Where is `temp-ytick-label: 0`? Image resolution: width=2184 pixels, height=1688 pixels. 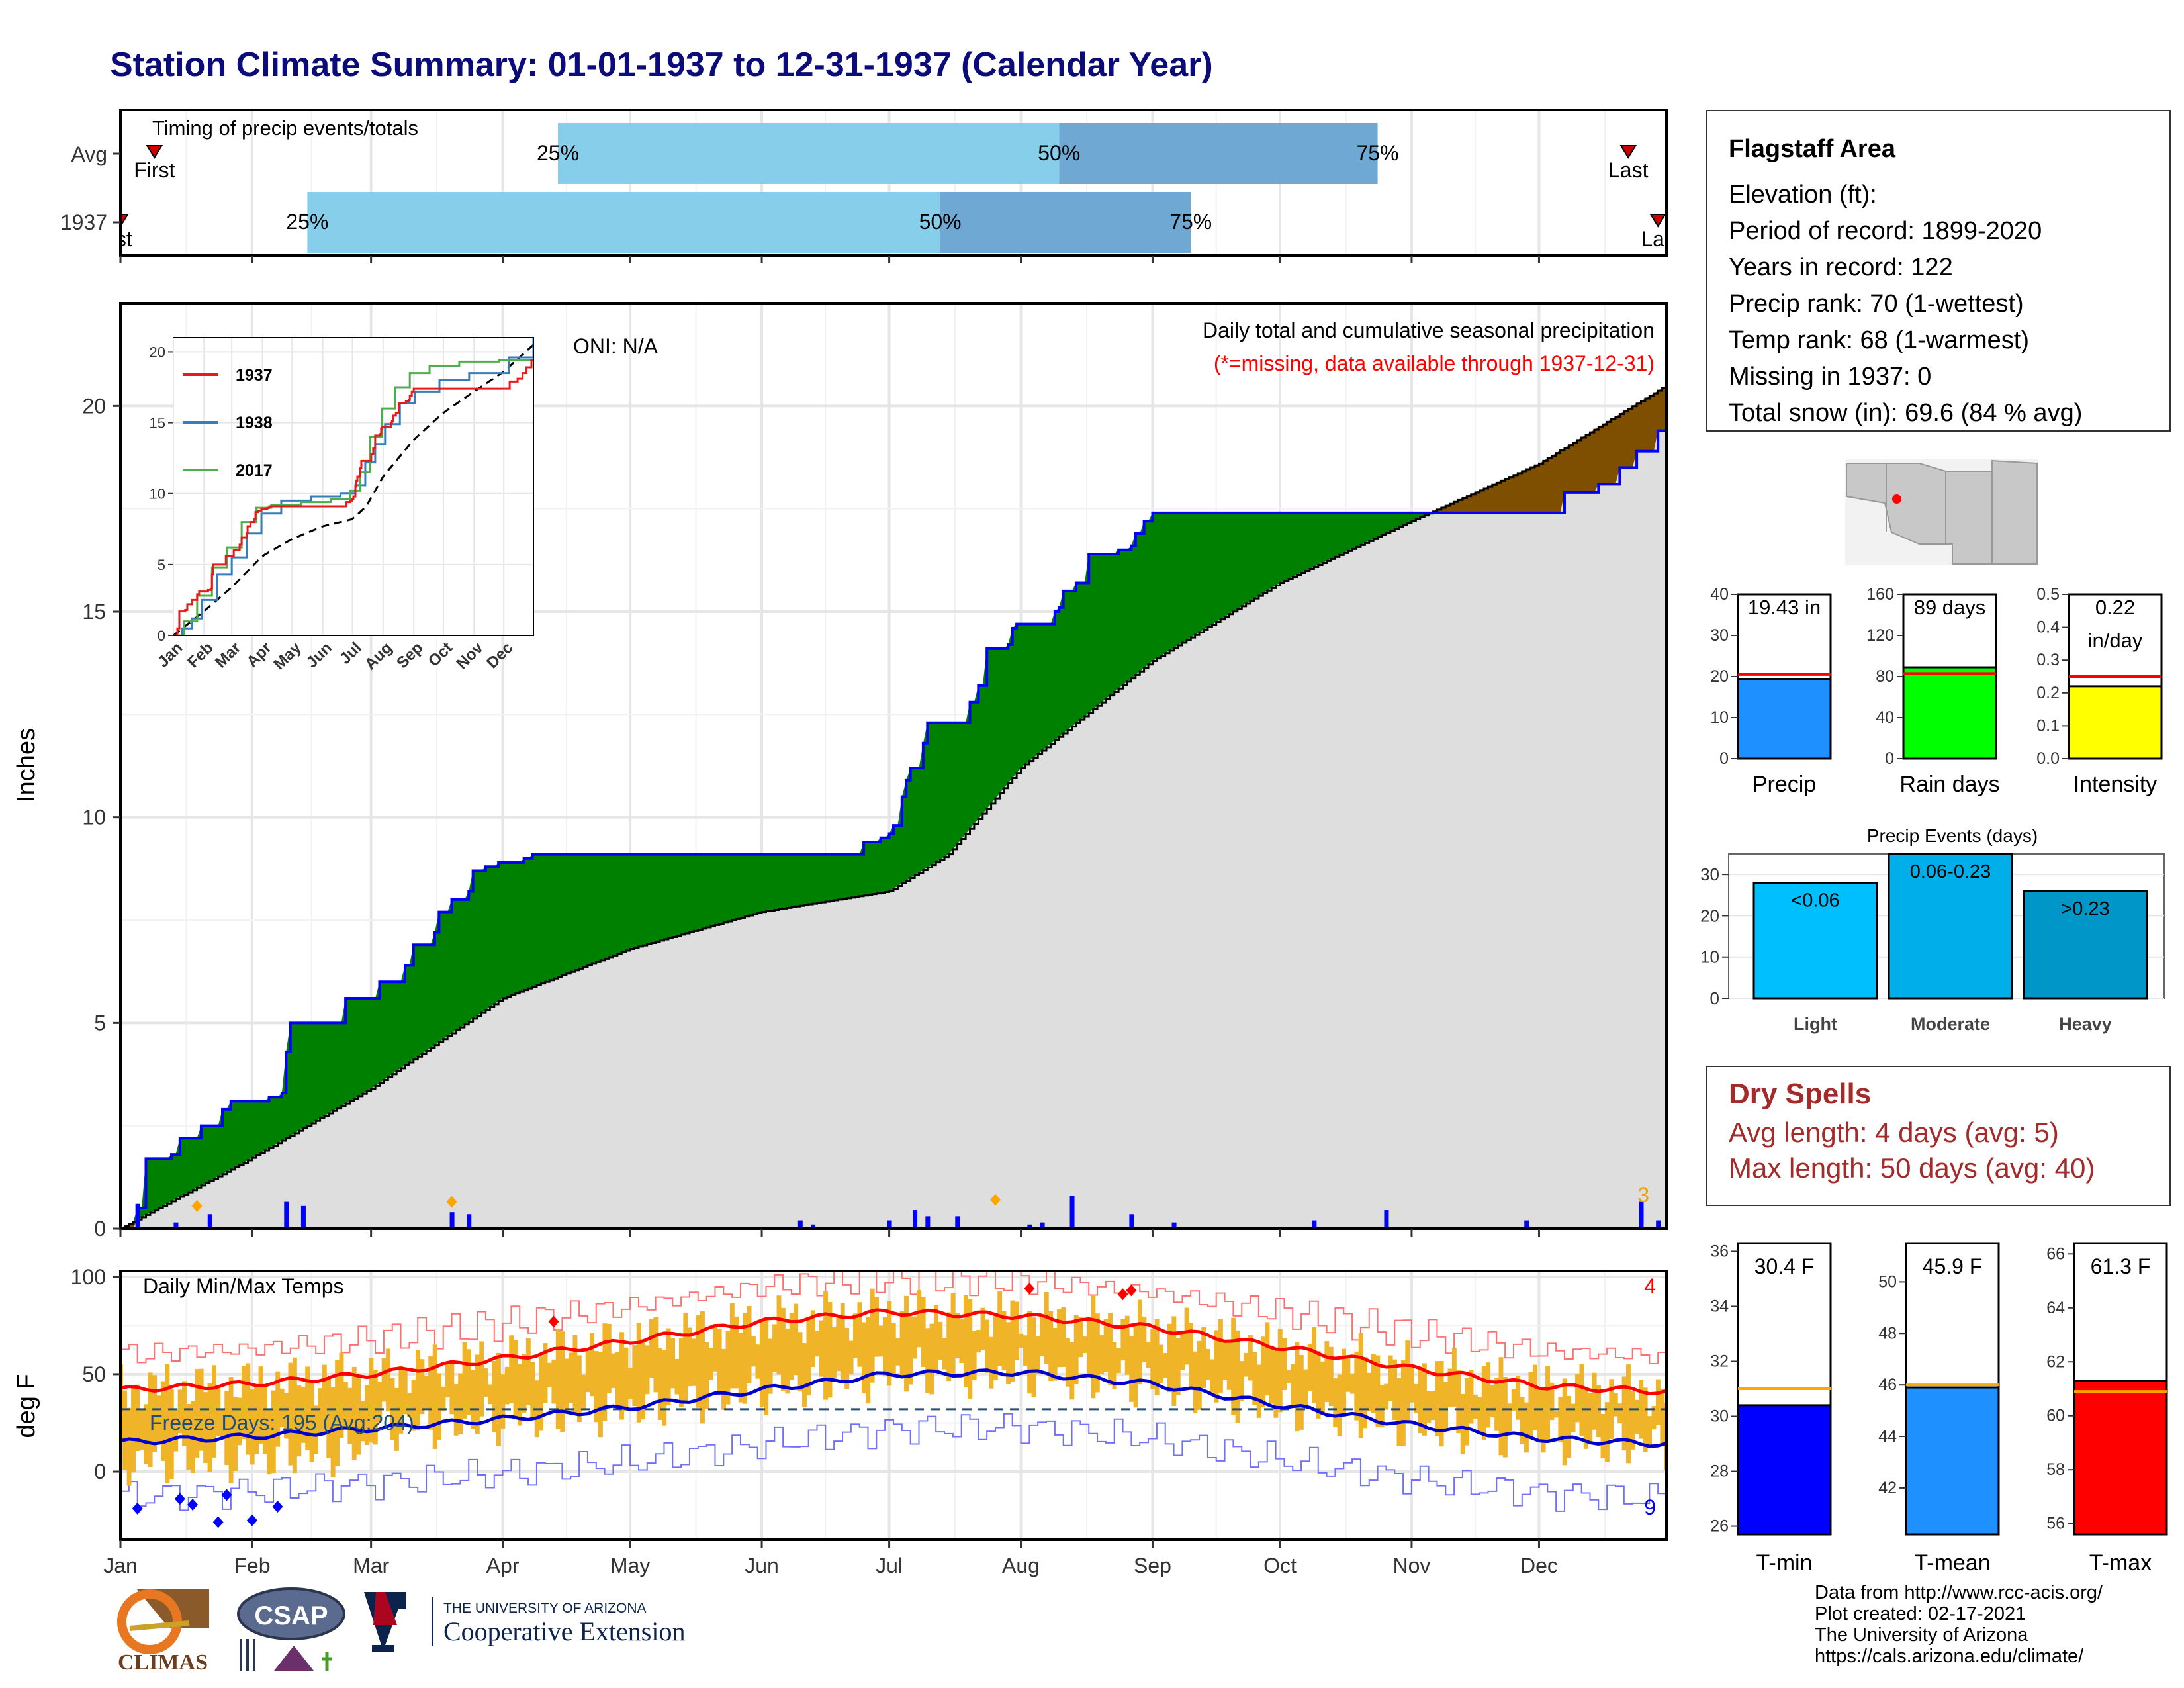
temp-ytick-label: 0 is located at coordinates (100, 1471).